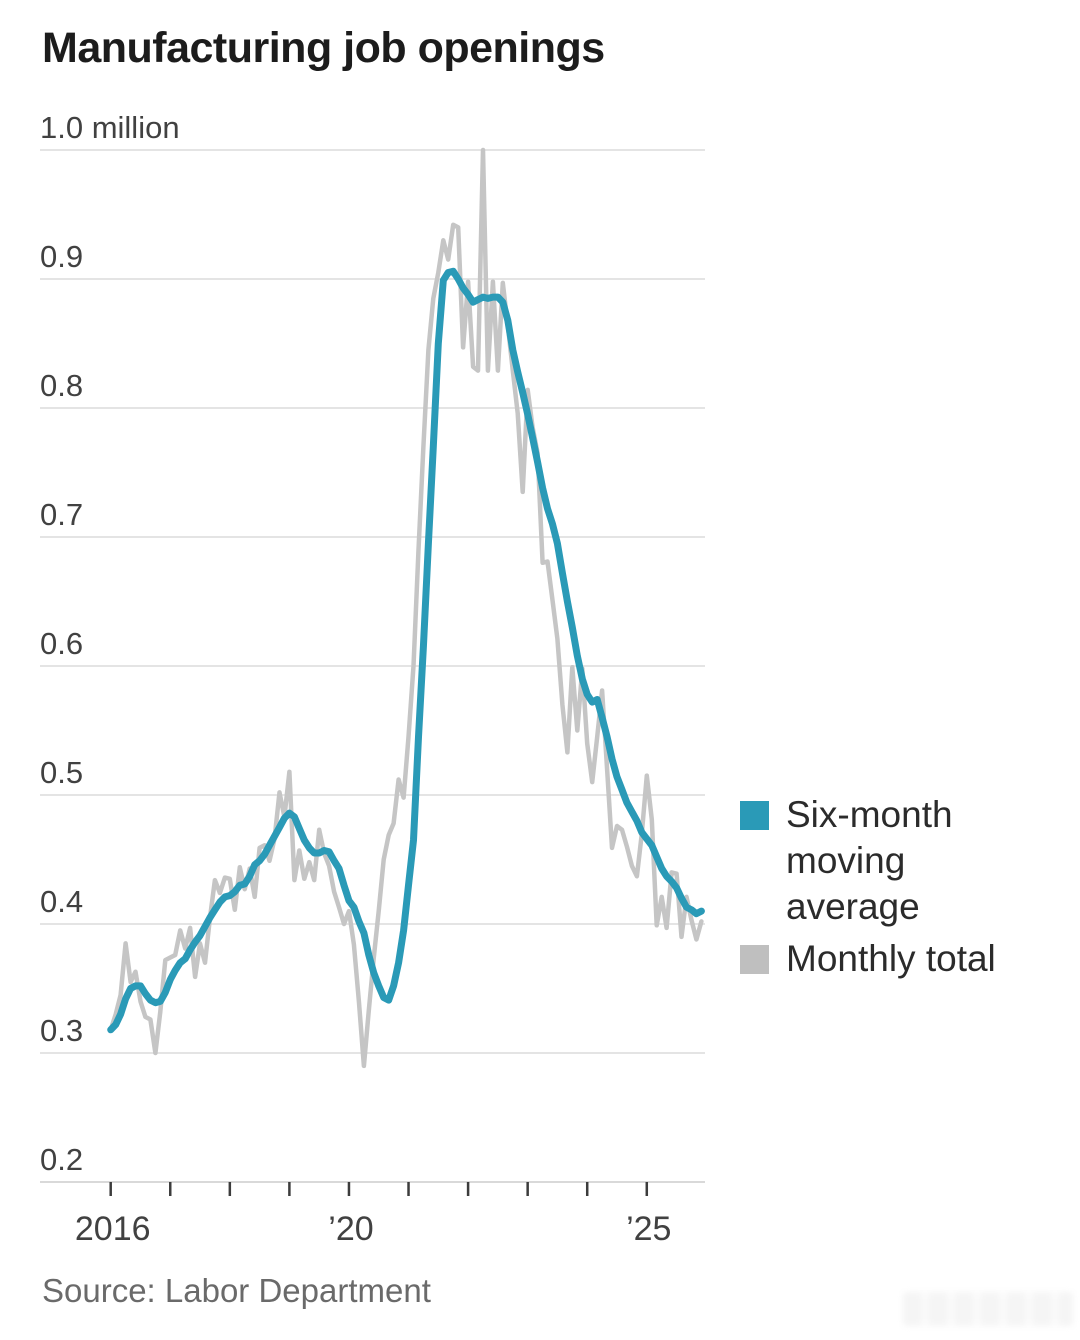  What do you see at coordinates (110, 127) in the screenshot?
I see `y-axis-label: 1.0 million` at bounding box center [110, 127].